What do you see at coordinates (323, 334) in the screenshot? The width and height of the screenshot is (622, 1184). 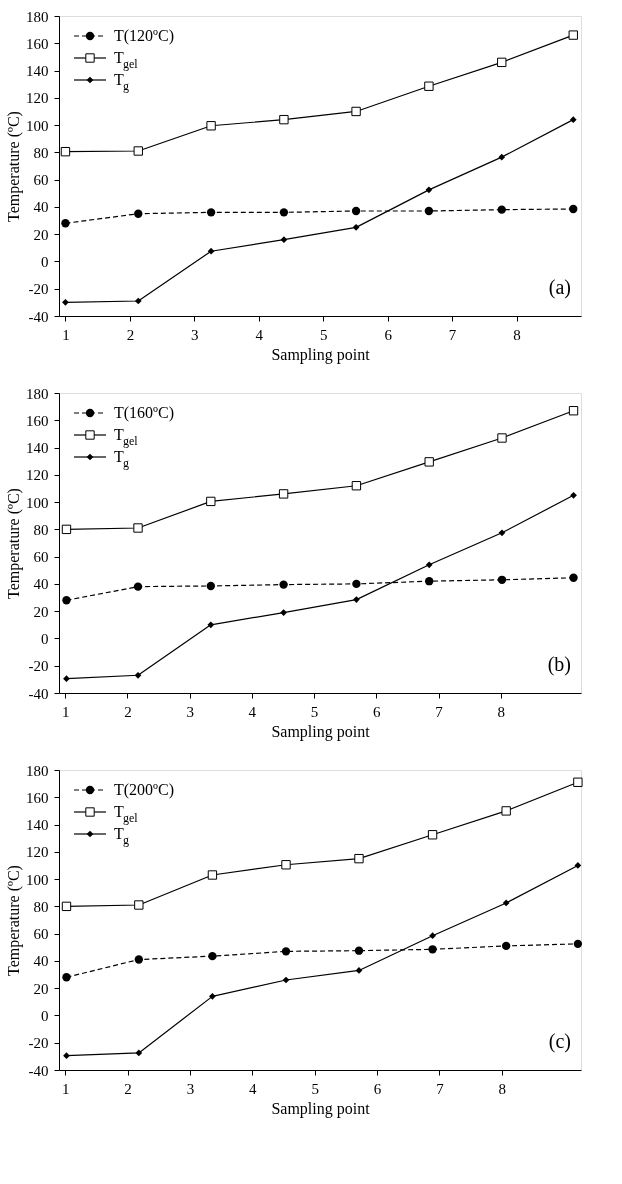 I see `x-tick-label: 5` at bounding box center [323, 334].